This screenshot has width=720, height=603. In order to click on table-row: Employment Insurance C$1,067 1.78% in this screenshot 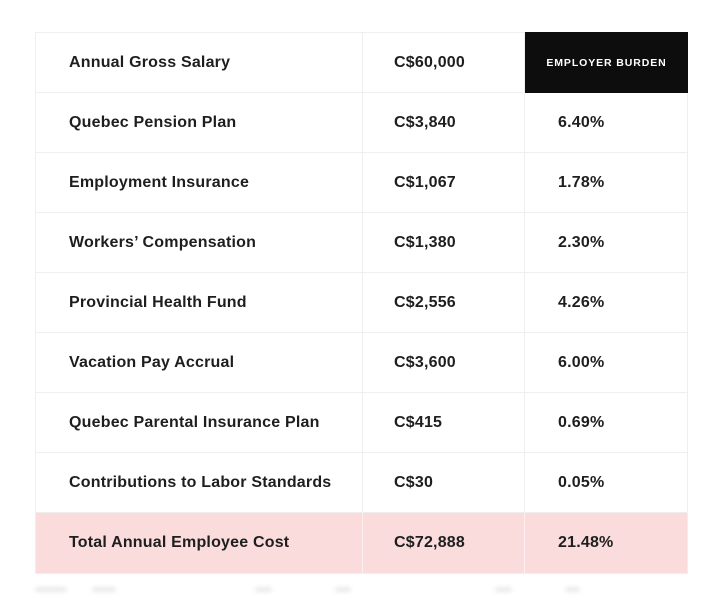, I will do `click(361, 183)`.